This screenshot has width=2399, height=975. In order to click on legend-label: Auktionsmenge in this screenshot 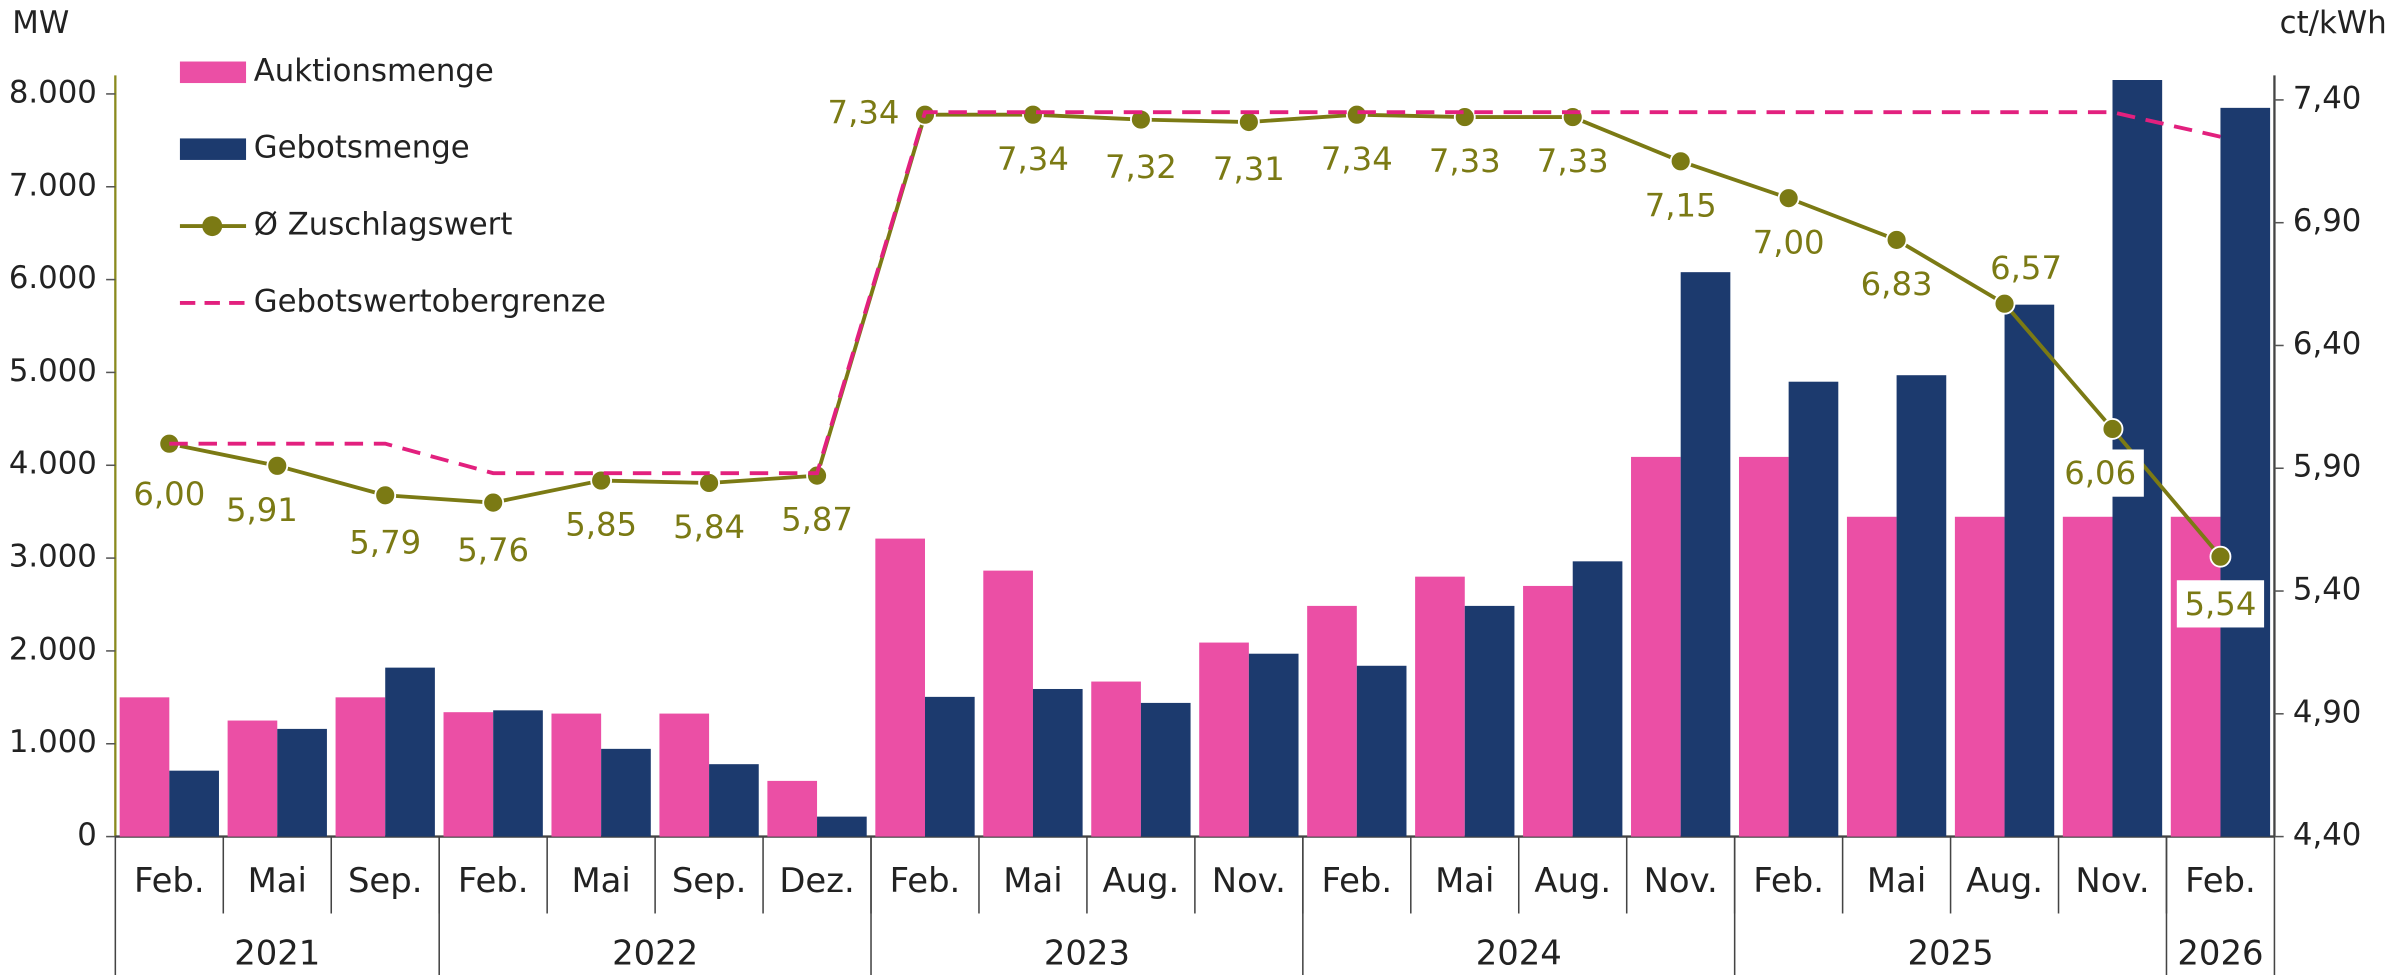, I will do `click(374, 71)`.